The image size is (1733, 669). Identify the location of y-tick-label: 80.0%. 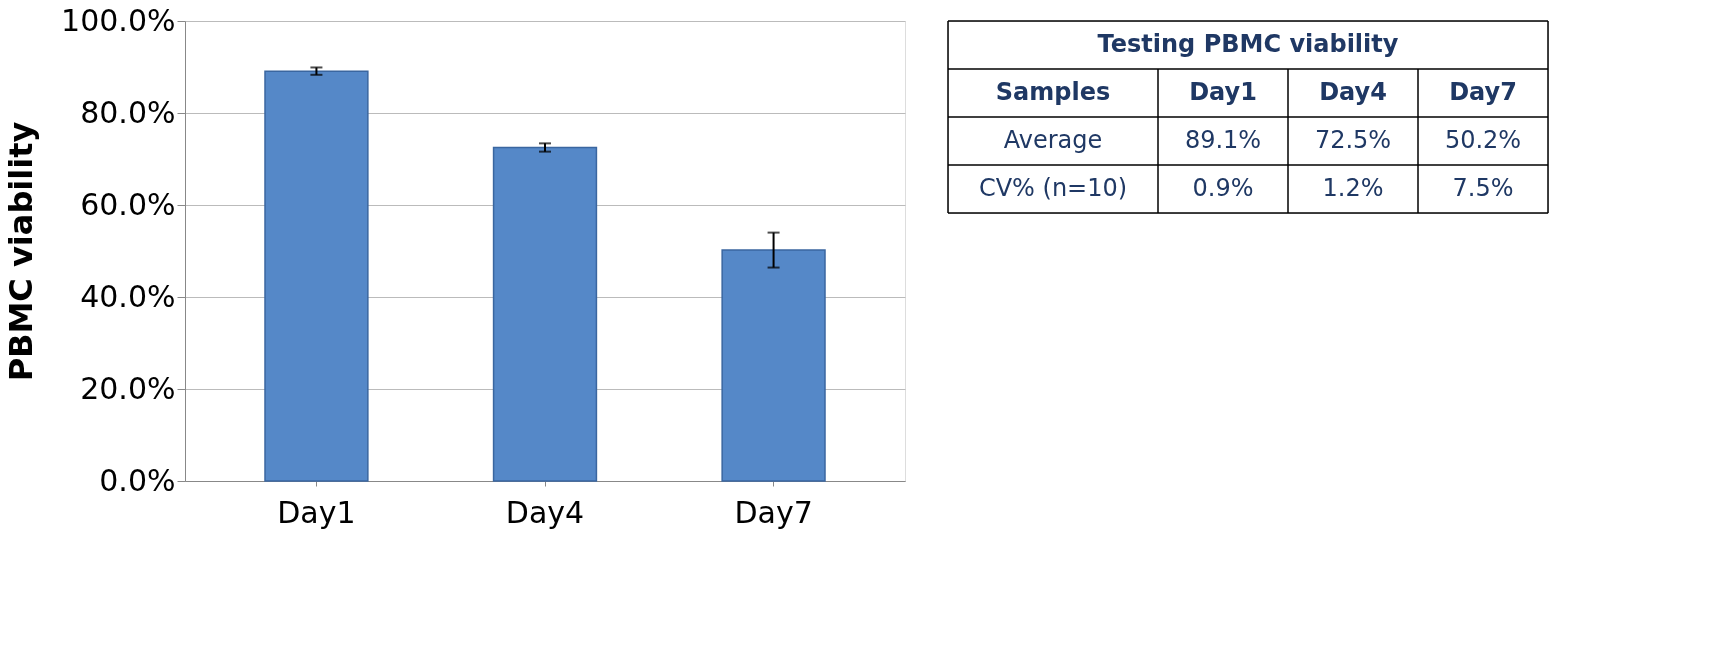
(128, 112).